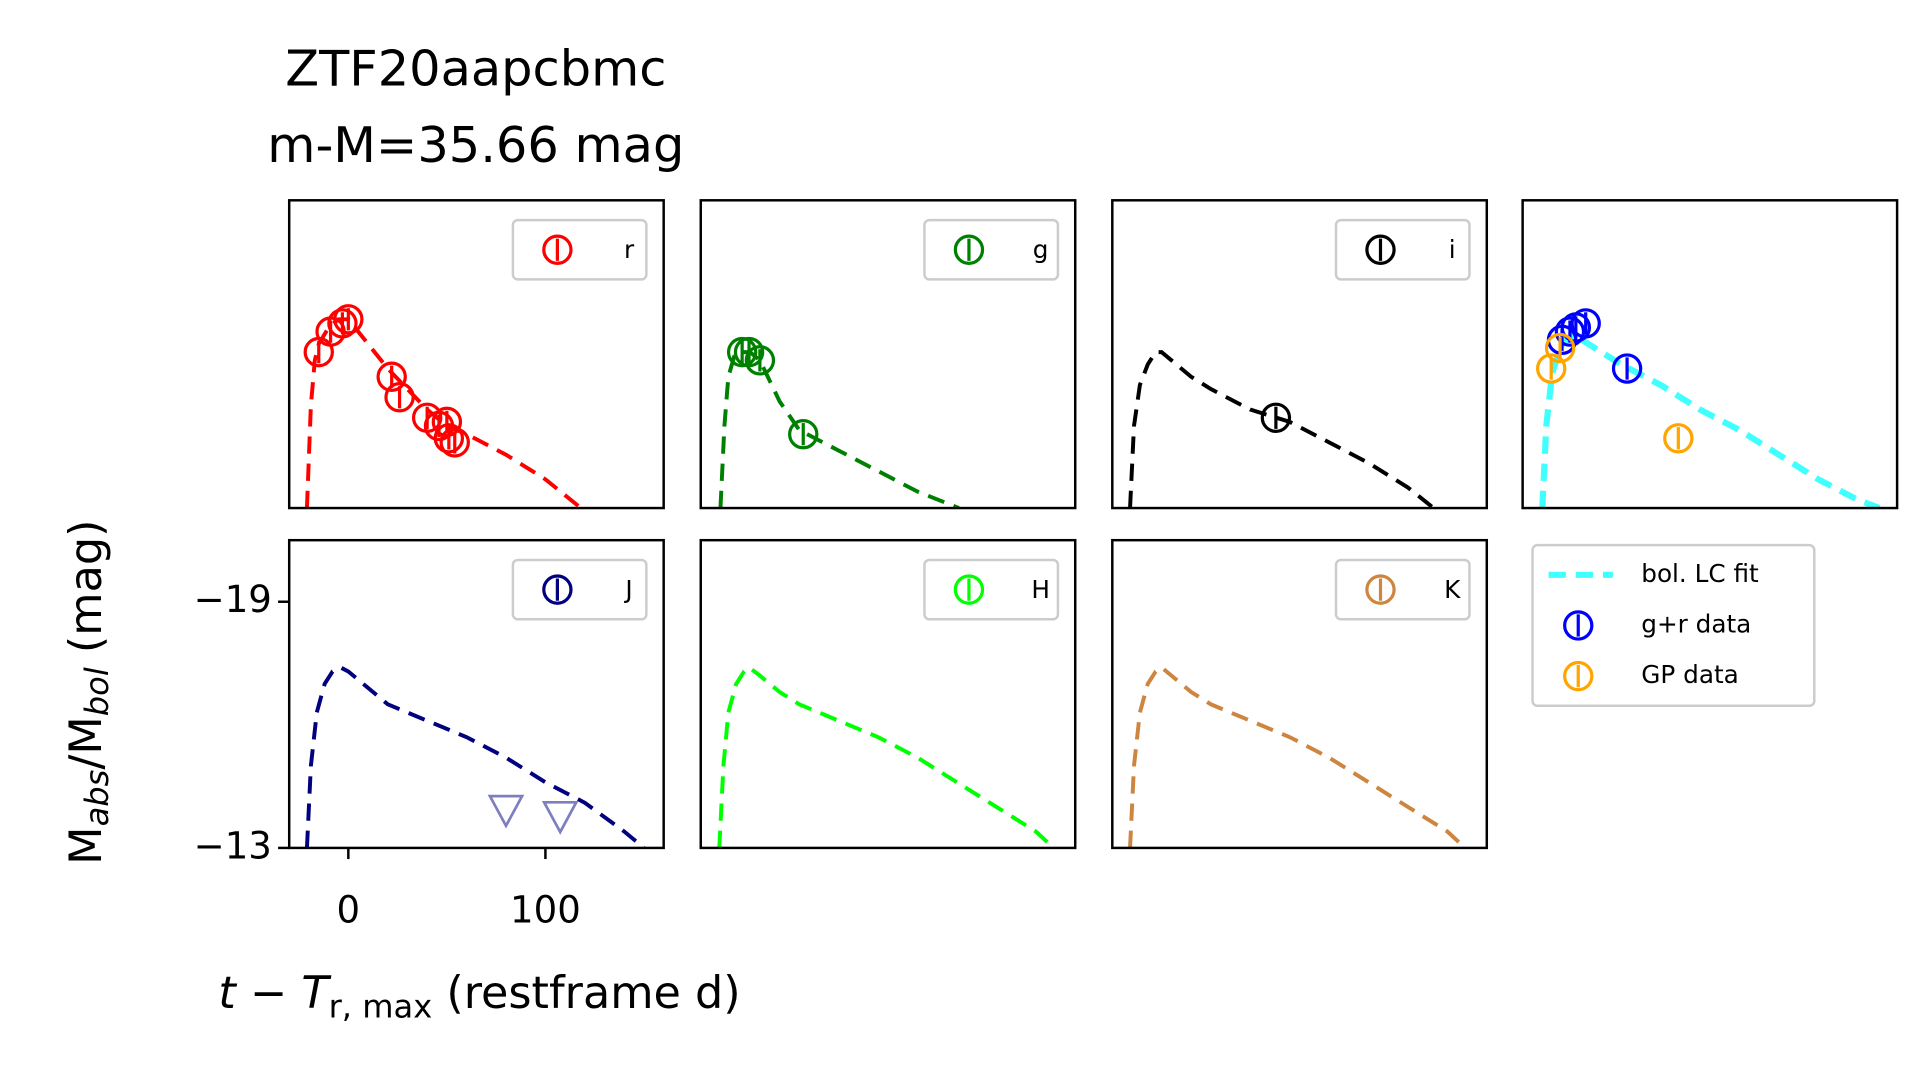 This screenshot has height=1068, width=1928. Describe the element at coordinates (586, 993) in the screenshot. I see `label-part: (restframe d)` at that location.